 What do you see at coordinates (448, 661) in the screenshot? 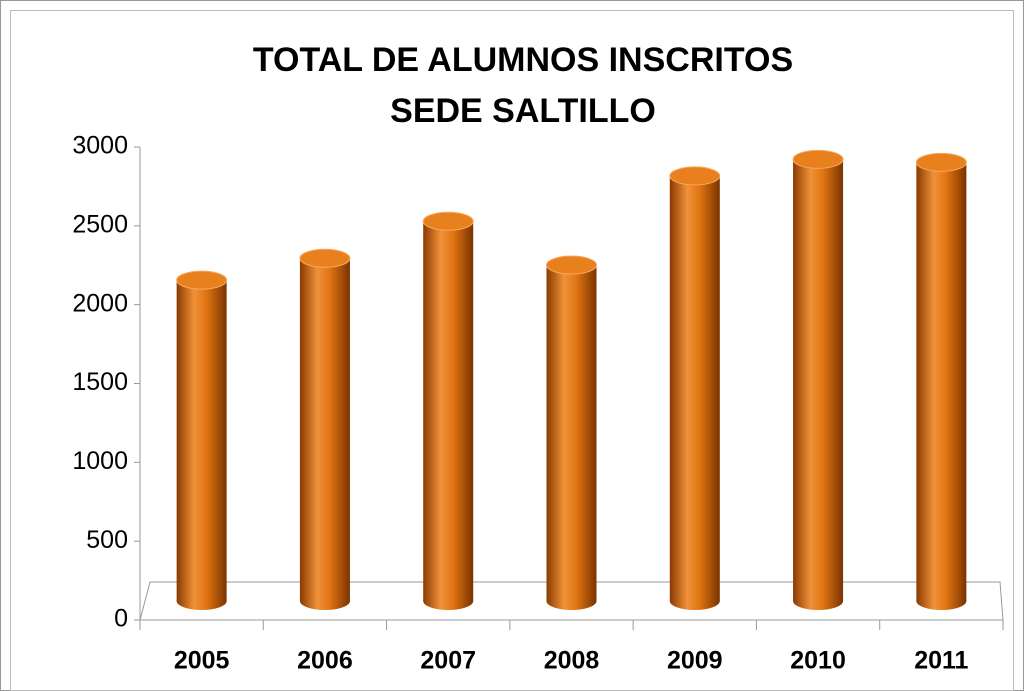
I see `x-tick-label: 2007` at bounding box center [448, 661].